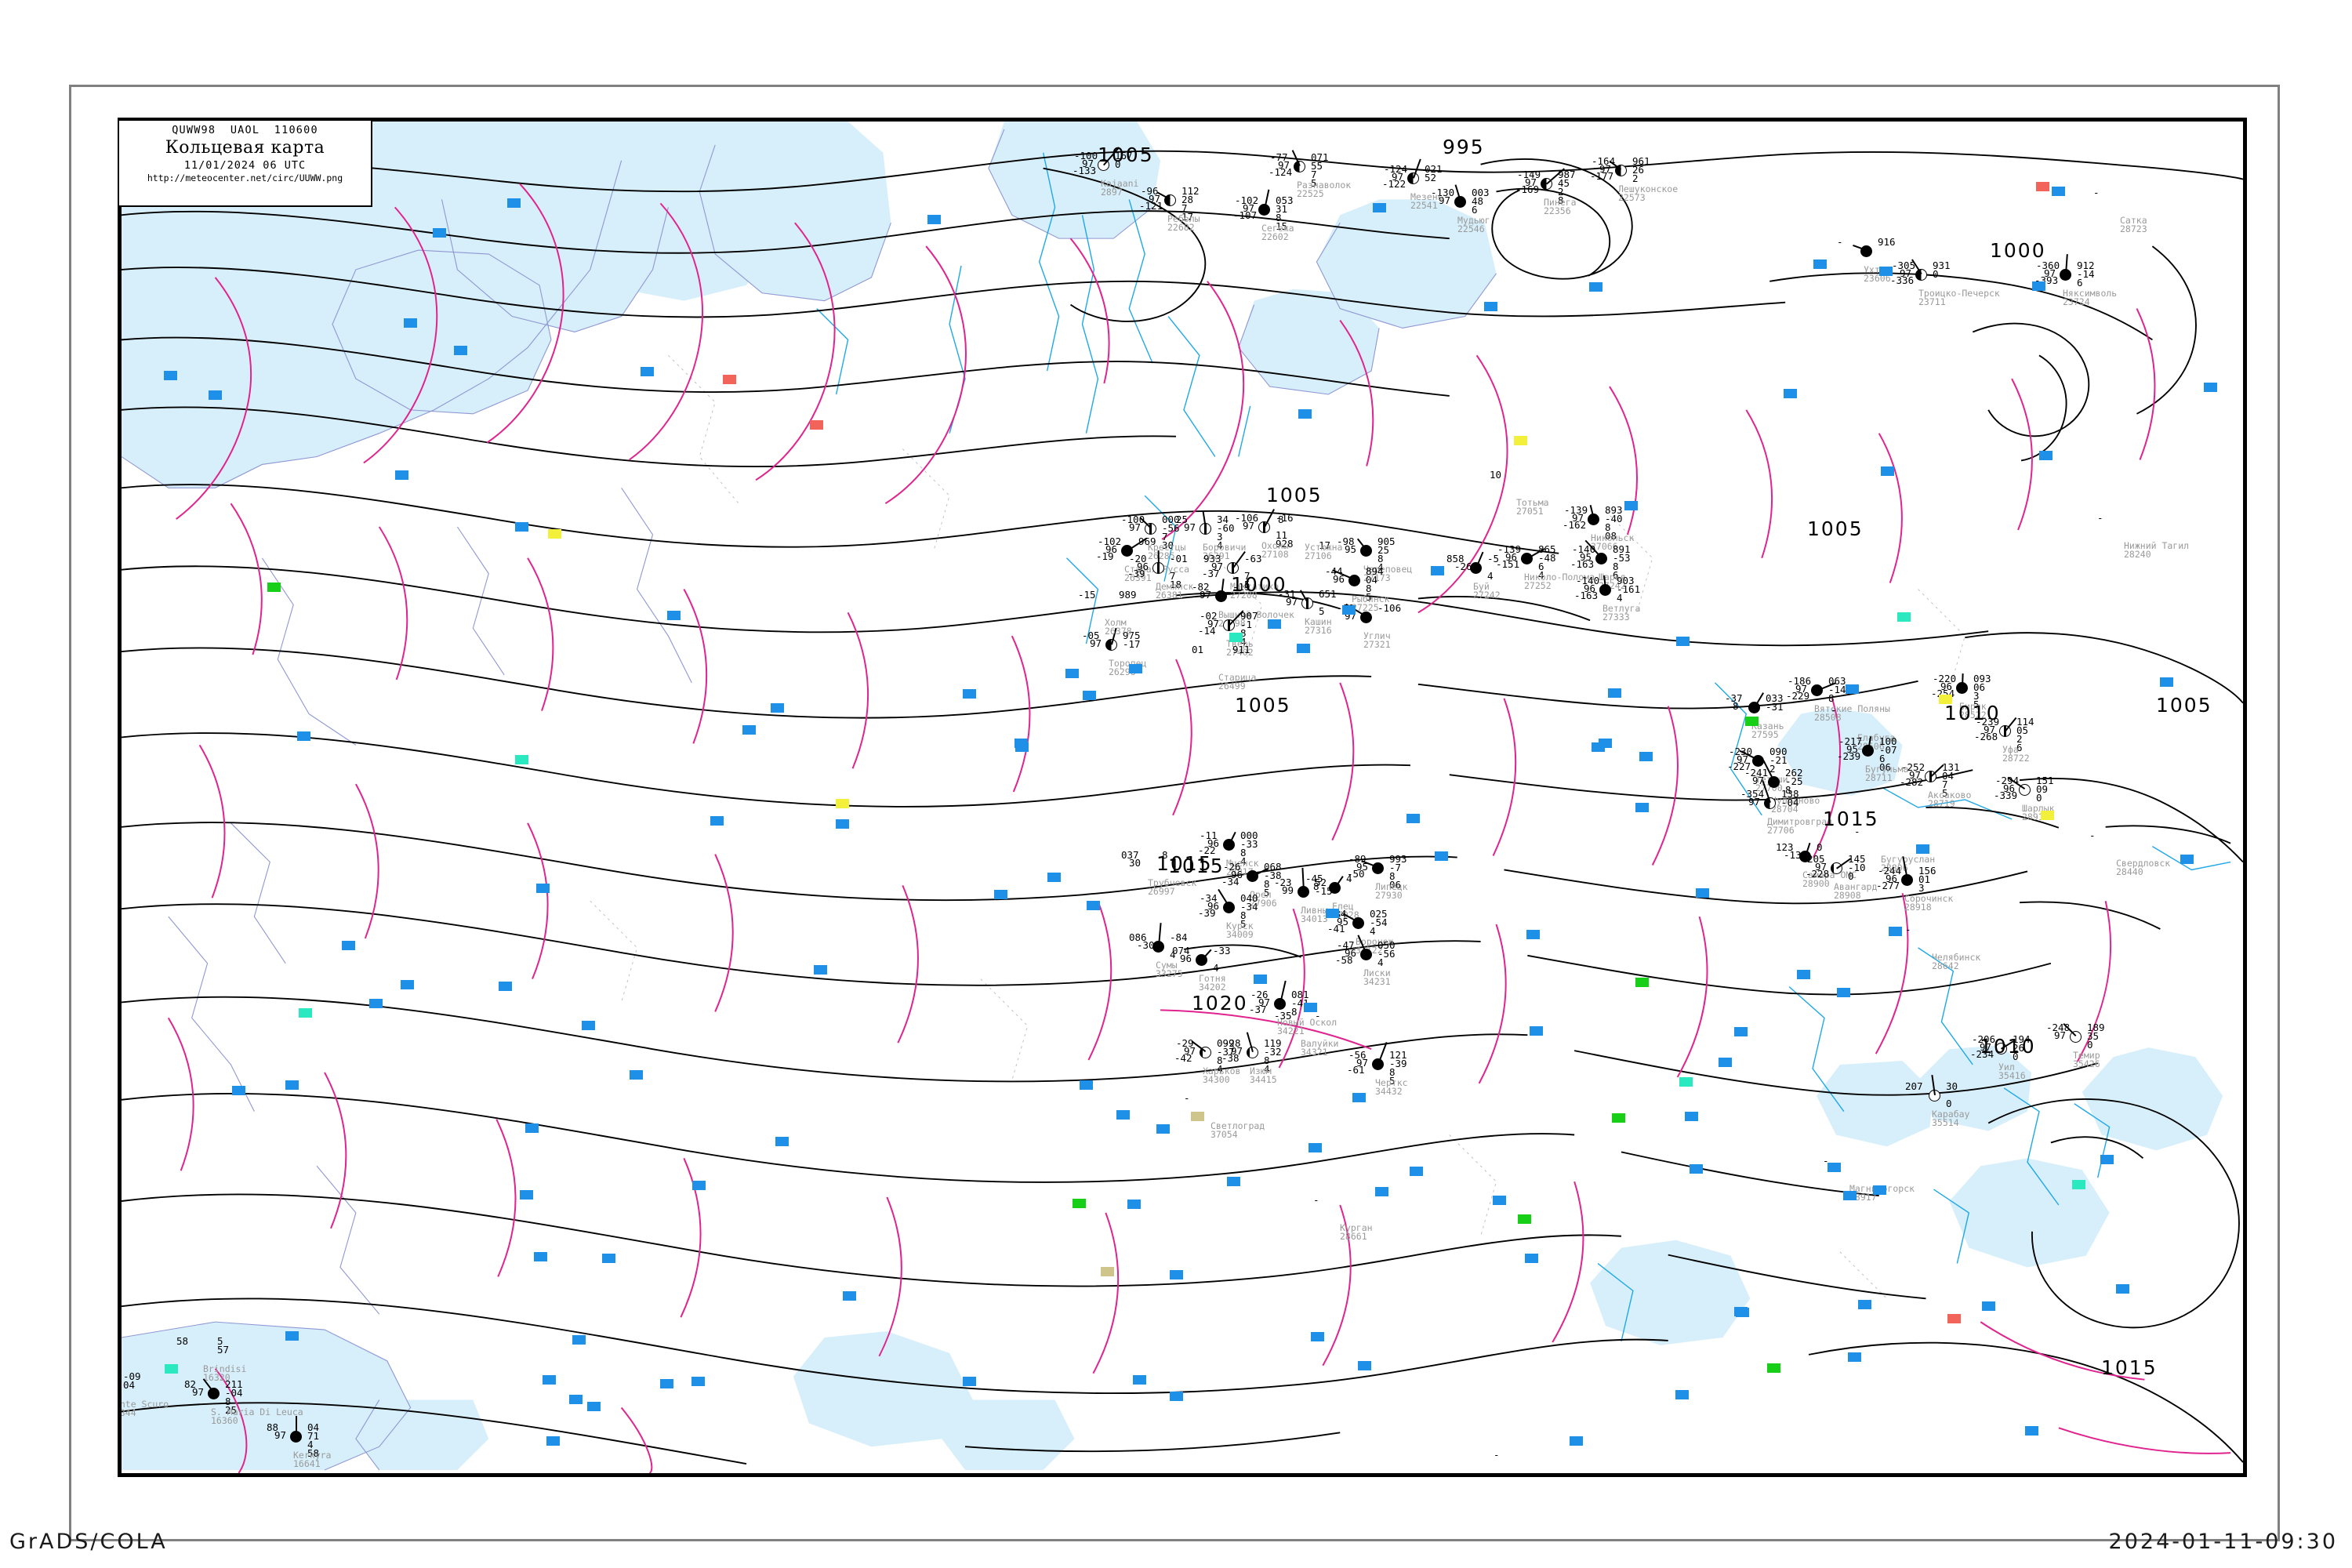 Image resolution: width=2352 pixels, height=1568 pixels. I want to click on station-extra-code: 6, so click(2019, 747).